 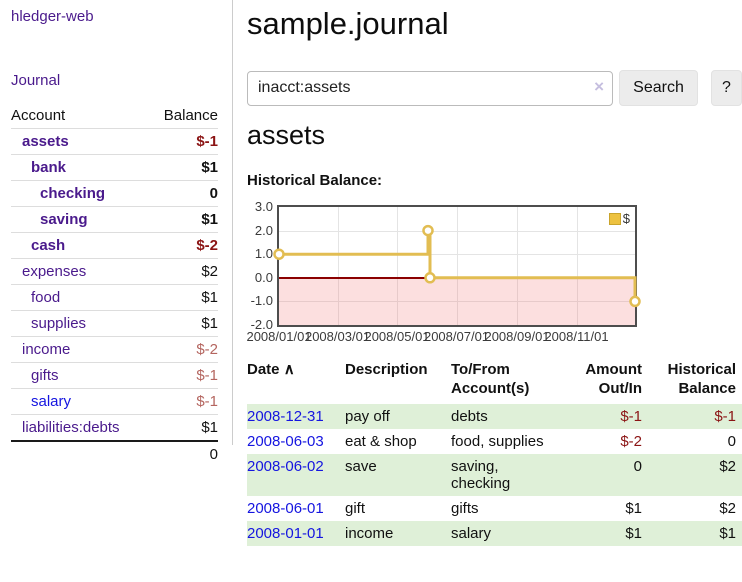 What do you see at coordinates (692, 533) in the screenshot?
I see `transaction-balance: $1` at bounding box center [692, 533].